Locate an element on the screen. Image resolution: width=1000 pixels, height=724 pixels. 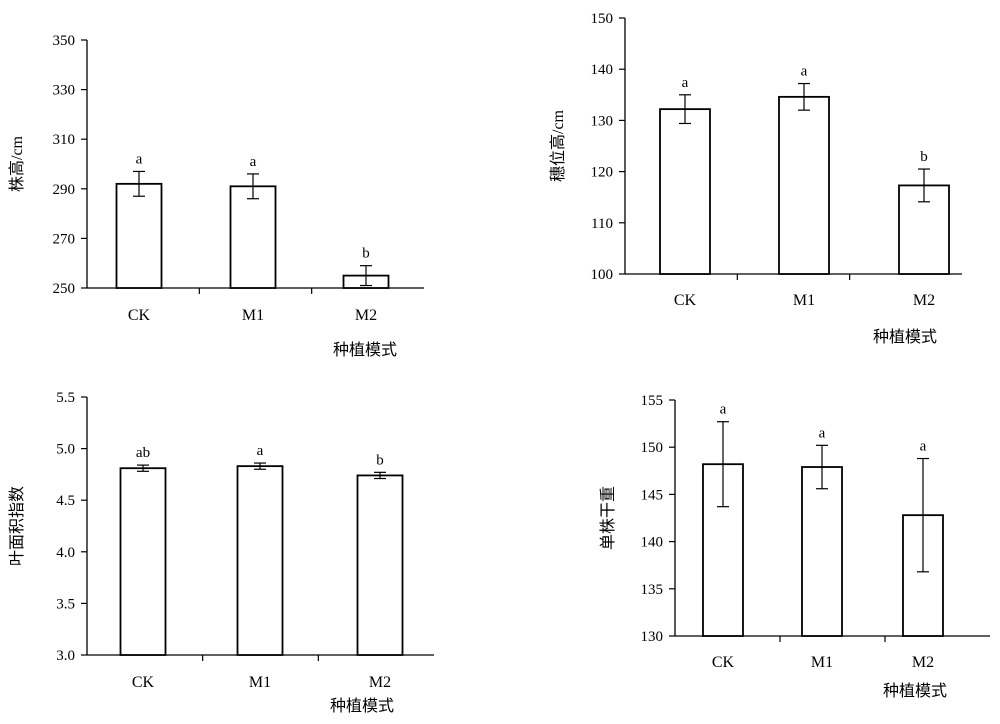
y-tick-label: 250 is located at coordinates (64, 289).